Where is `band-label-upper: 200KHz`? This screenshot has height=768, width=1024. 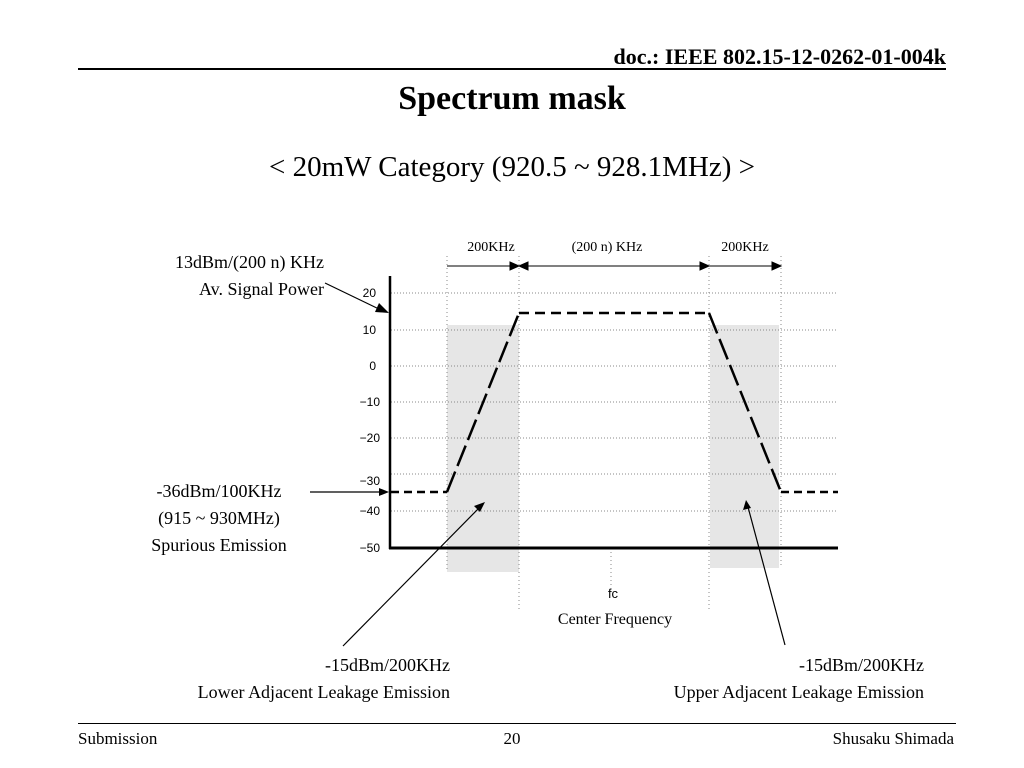
band-label-upper: 200KHz is located at coordinates (744, 247).